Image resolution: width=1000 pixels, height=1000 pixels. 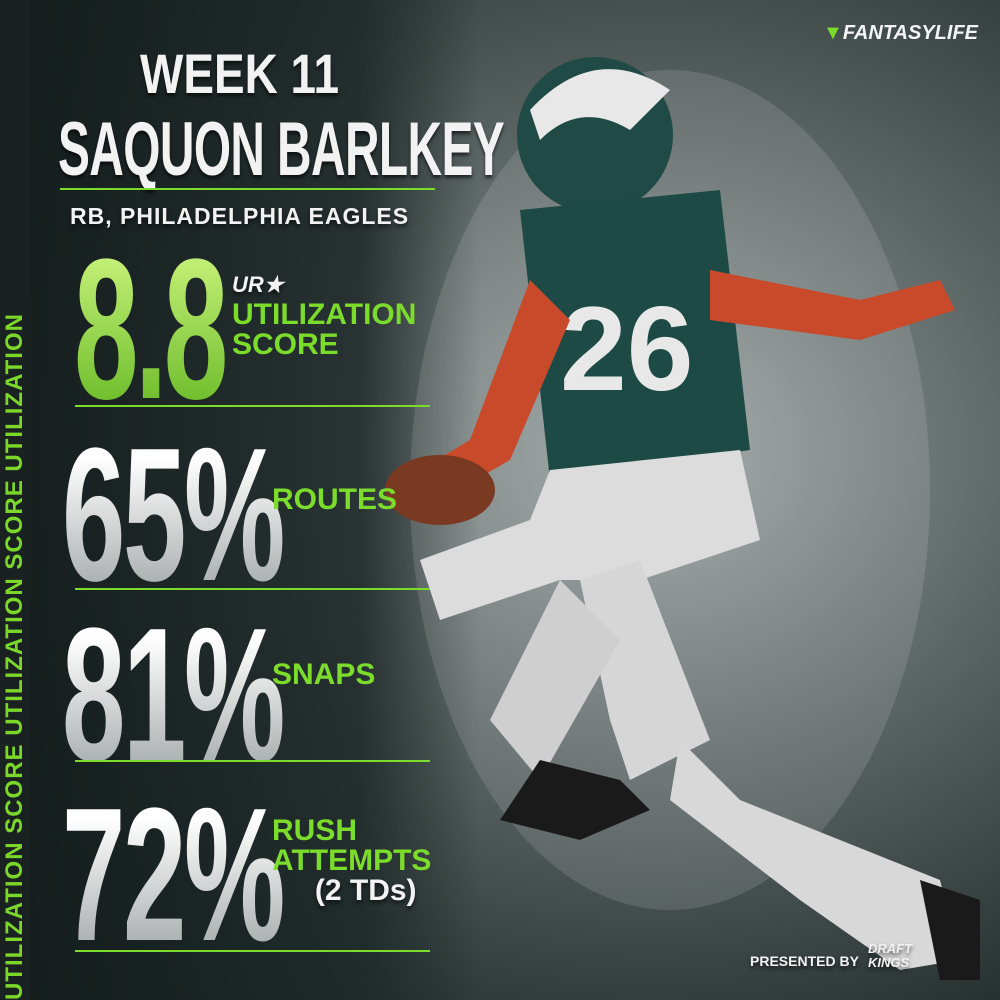 What do you see at coordinates (365, 890) in the screenshot?
I see `stat-note: (2 TDs)` at bounding box center [365, 890].